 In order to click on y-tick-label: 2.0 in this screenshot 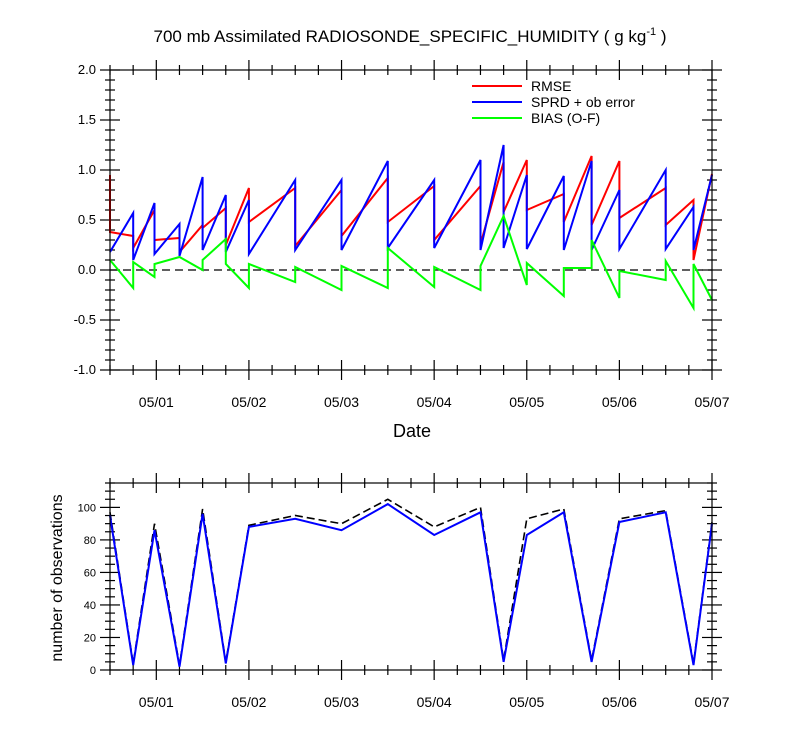, I will do `click(87, 69)`.